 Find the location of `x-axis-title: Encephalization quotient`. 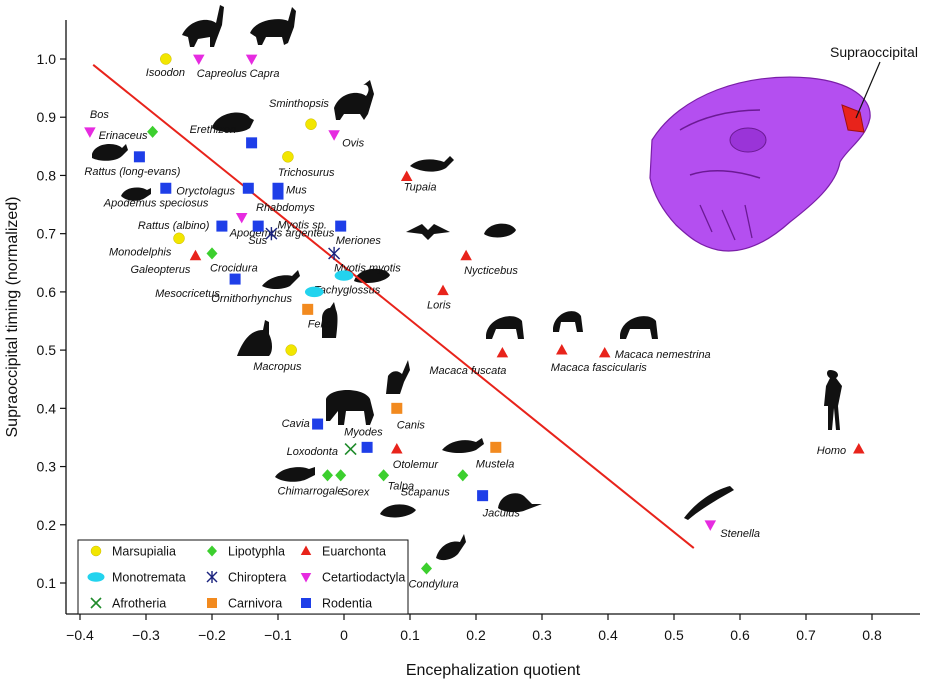

x-axis-title: Encephalization quotient is located at coordinates (493, 670).